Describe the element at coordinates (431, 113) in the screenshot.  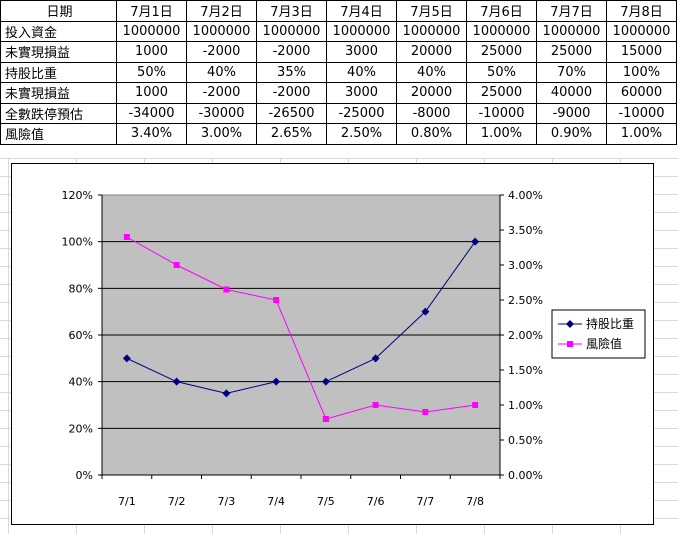
I see `value-cell: -8000` at that location.